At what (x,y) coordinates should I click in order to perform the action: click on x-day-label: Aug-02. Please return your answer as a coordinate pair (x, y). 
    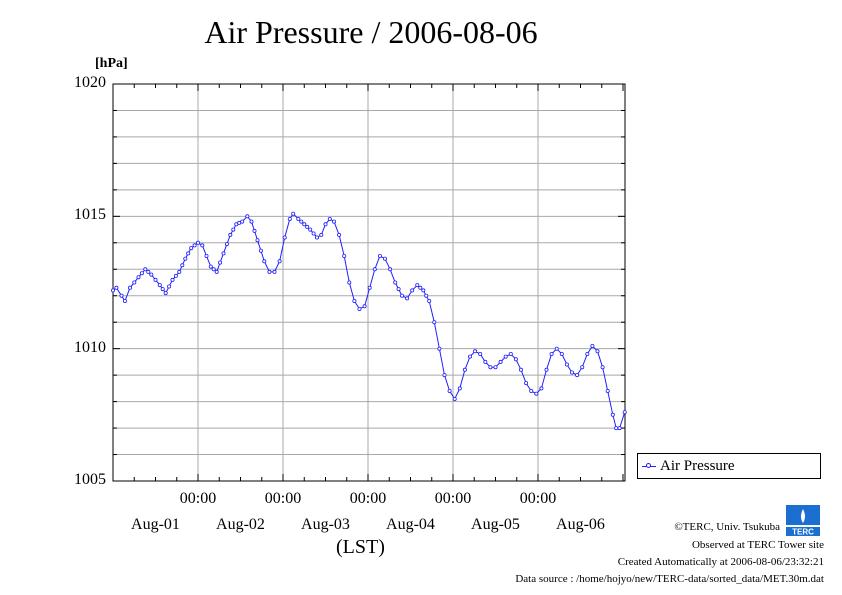
    Looking at the image, I should click on (240, 524).